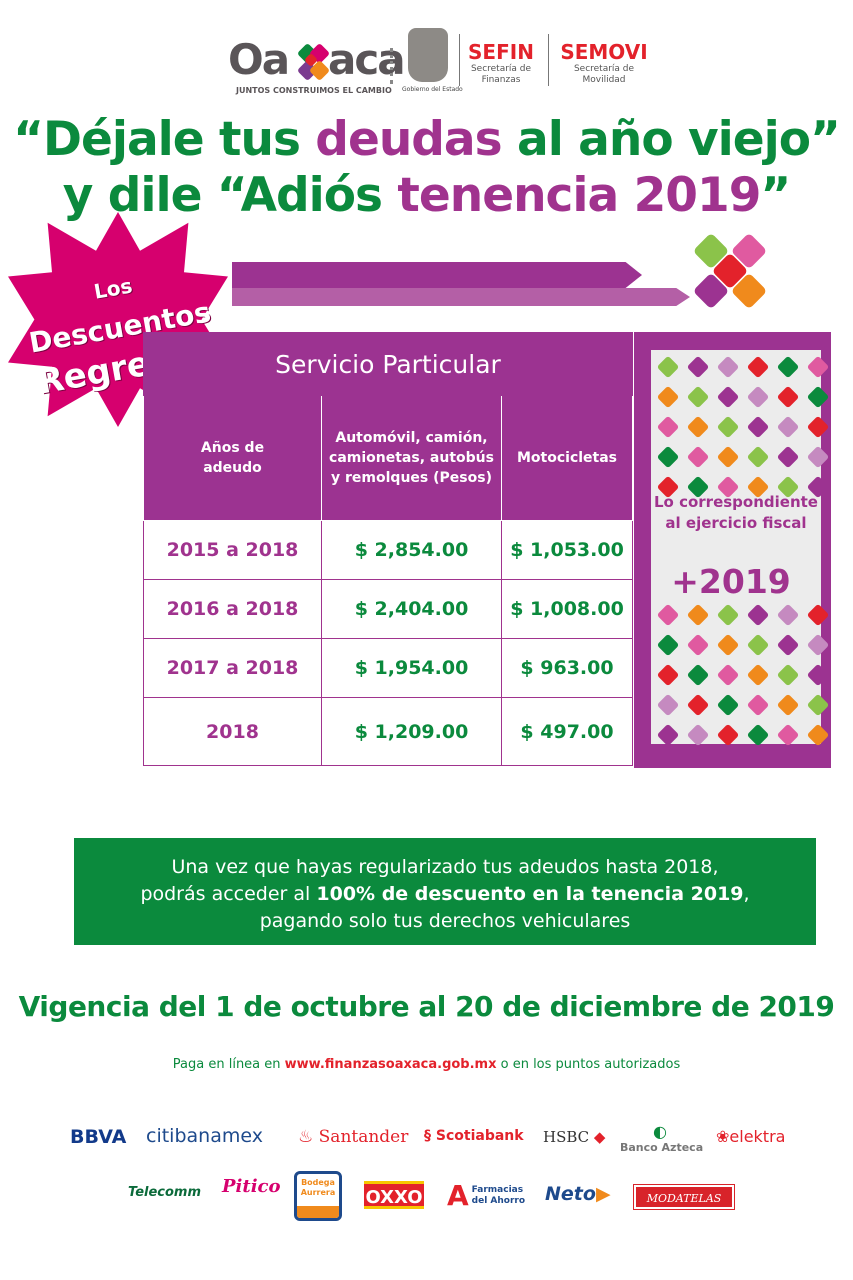 The height and width of the screenshot is (1280, 853). Describe the element at coordinates (165, 1192) in the screenshot. I see `partner-logo: Telecomm` at that location.